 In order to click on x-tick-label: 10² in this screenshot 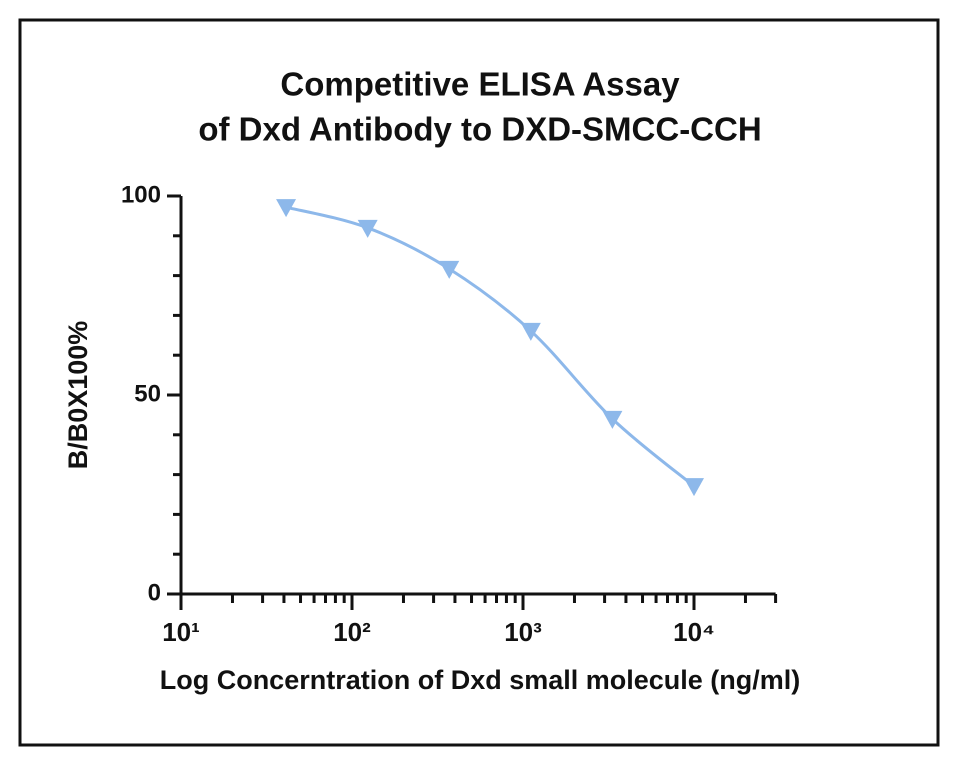, I will do `click(352, 632)`.